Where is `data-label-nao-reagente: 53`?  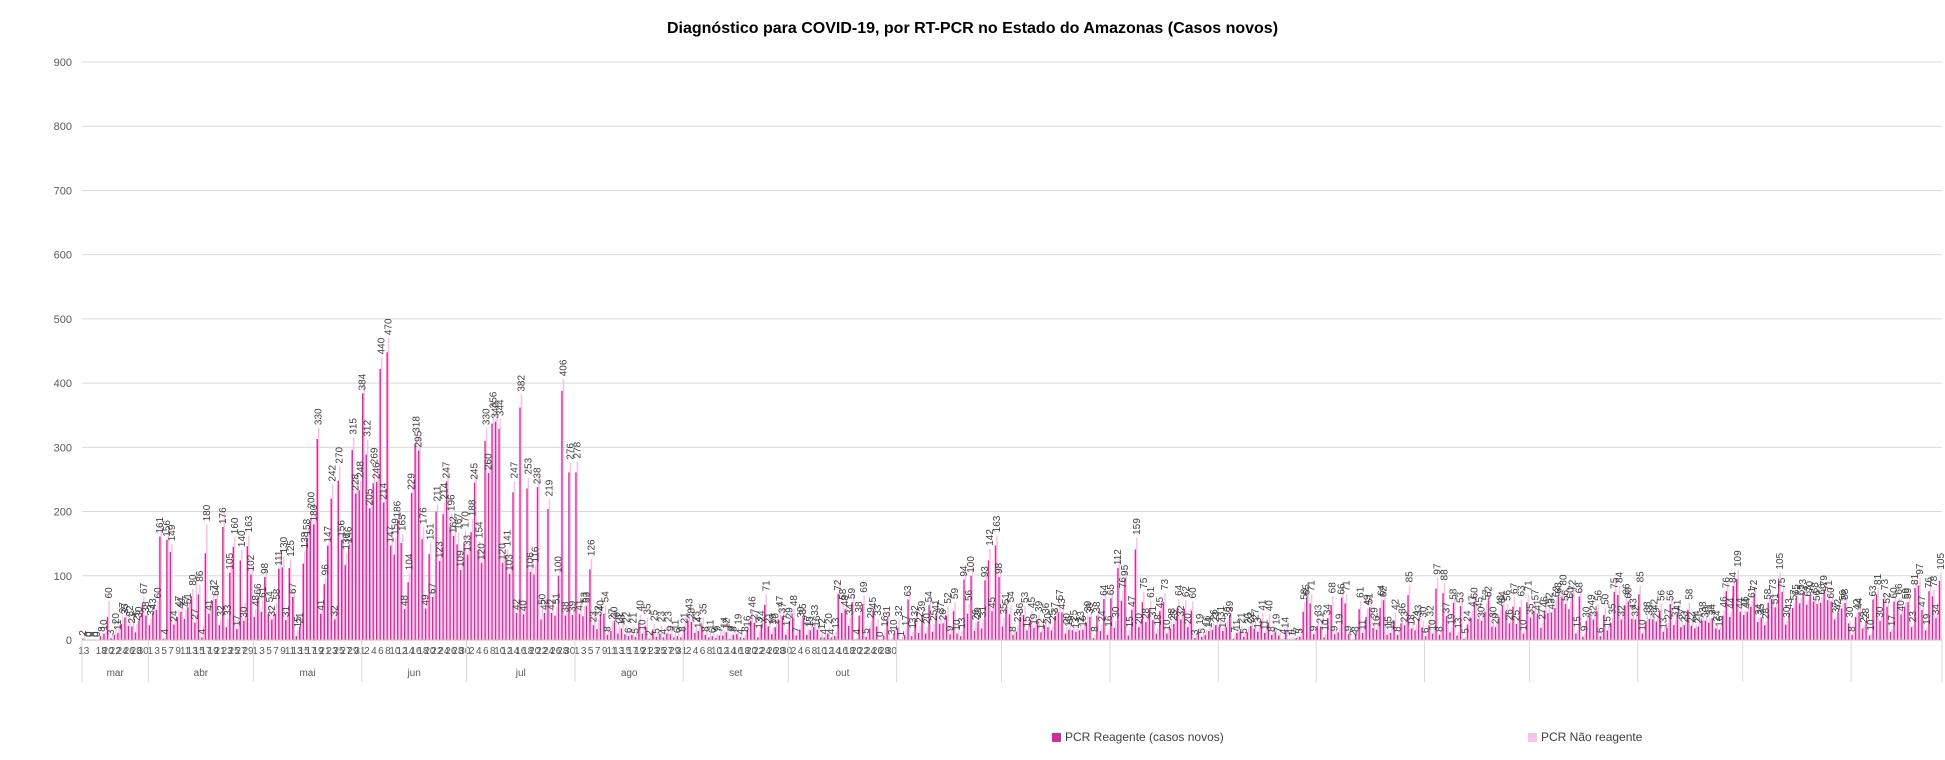 data-label-nao-reagente: 53 is located at coordinates (1025, 597).